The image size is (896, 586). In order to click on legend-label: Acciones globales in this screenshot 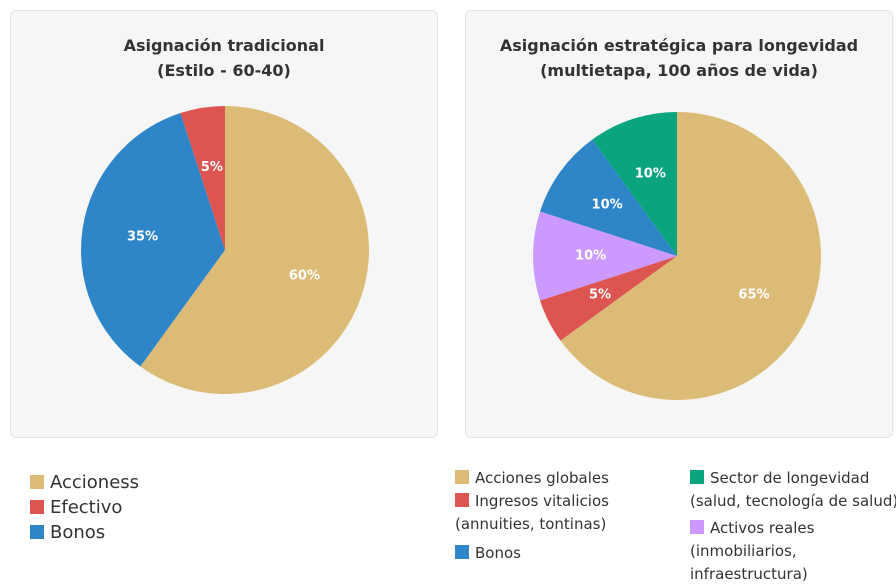, I will do `click(542, 478)`.